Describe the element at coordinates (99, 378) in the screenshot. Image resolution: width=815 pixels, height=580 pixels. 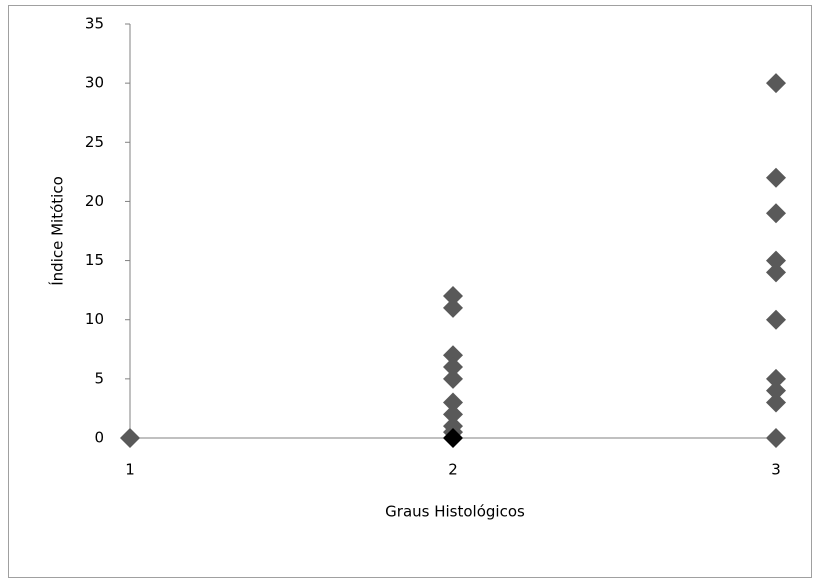
I see `y-tick-label: 5` at that location.